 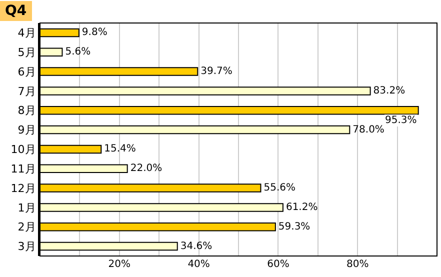 What do you see at coordinates (120, 149) in the screenshot?
I see `data-label: 15.4%` at bounding box center [120, 149].